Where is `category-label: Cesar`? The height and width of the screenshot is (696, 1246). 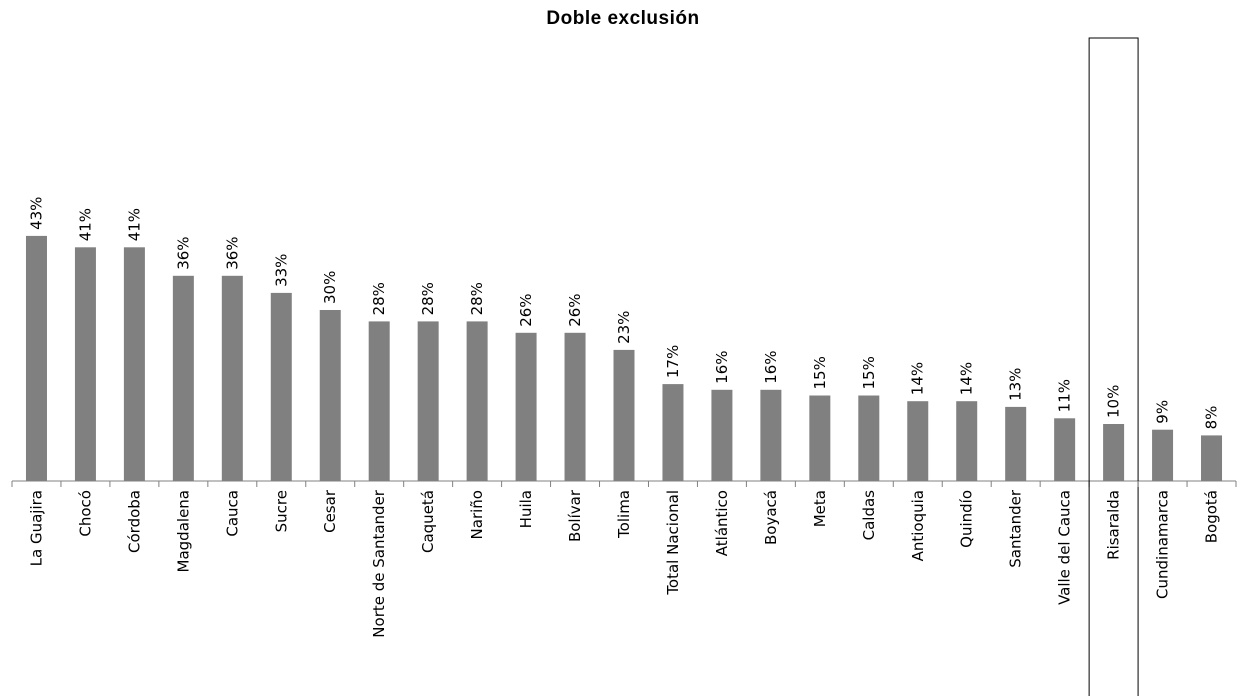
category-label: Cesar is located at coordinates (330, 511).